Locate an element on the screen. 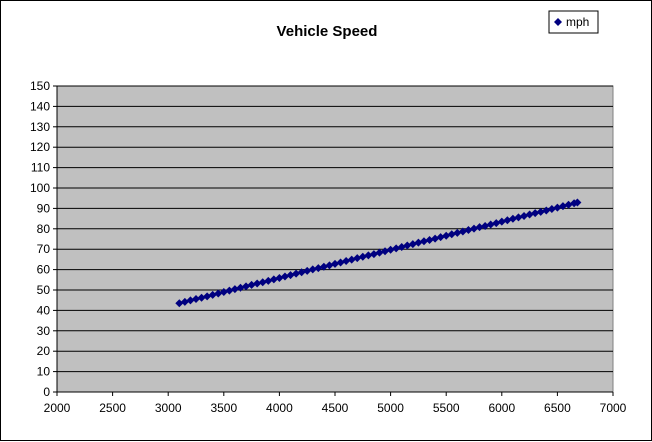  legend-marker-diamond-icon is located at coordinates (558, 22).